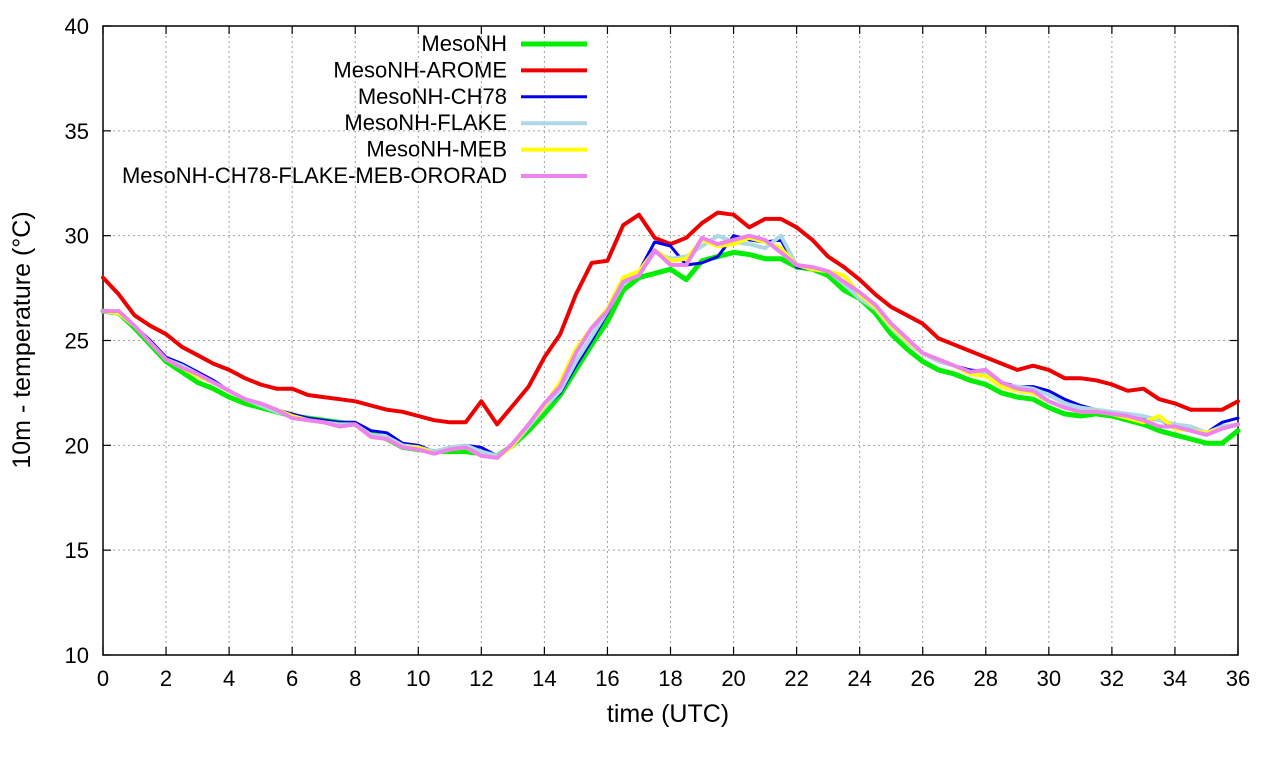 The width and height of the screenshot is (1280, 760). What do you see at coordinates (77, 445) in the screenshot?
I see `y-tick-label: 20` at bounding box center [77, 445].